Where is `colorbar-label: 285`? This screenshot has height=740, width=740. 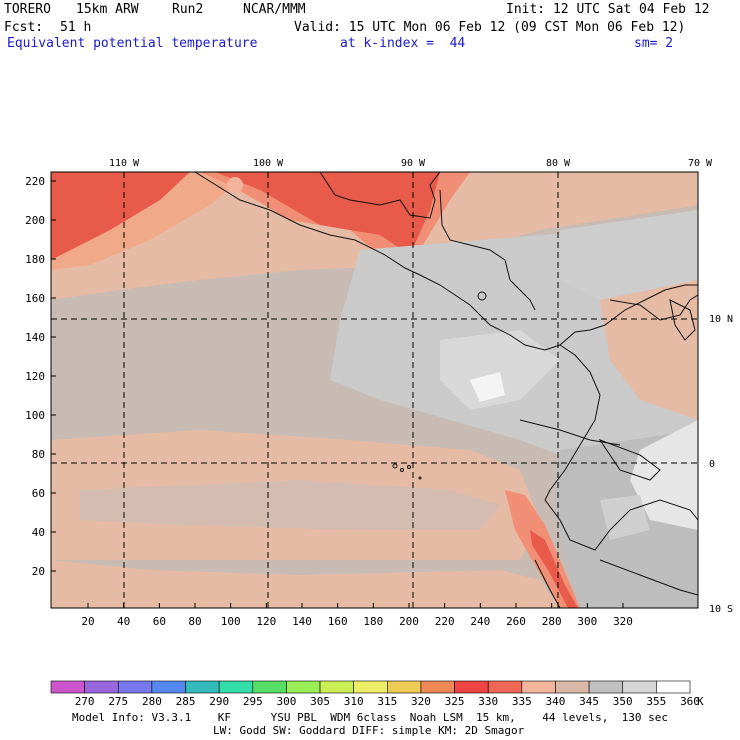 colorbar-label: 285 is located at coordinates (186, 701).